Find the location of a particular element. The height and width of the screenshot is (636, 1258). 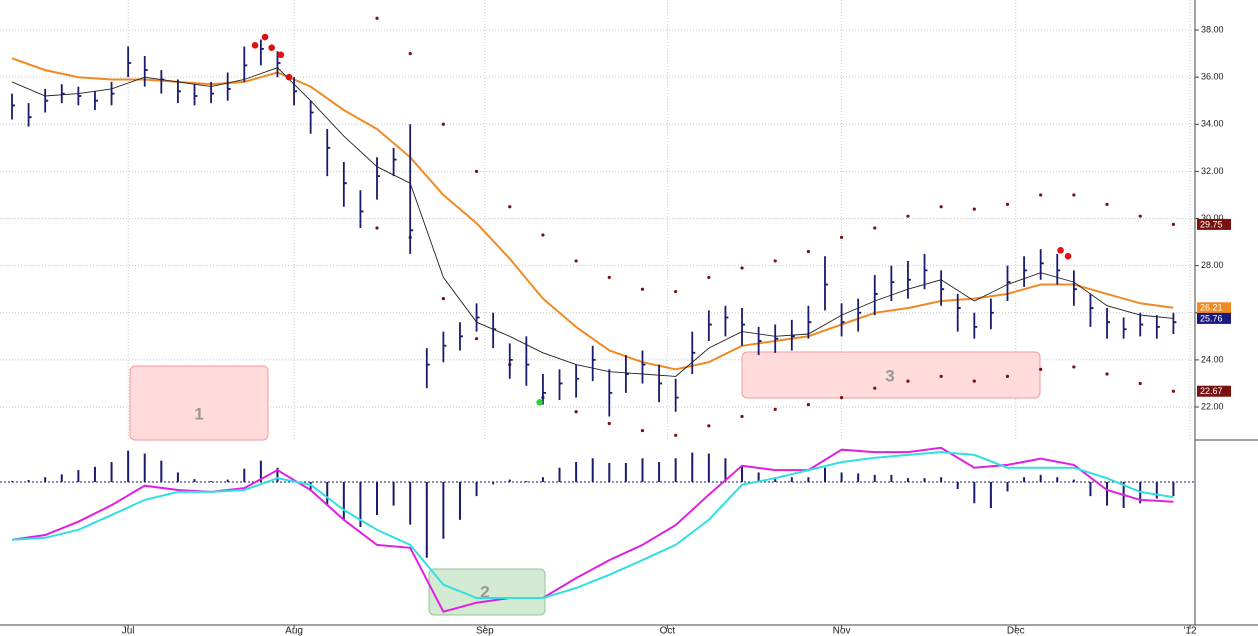

y-tick-label: 36.00 is located at coordinates (1212, 77).